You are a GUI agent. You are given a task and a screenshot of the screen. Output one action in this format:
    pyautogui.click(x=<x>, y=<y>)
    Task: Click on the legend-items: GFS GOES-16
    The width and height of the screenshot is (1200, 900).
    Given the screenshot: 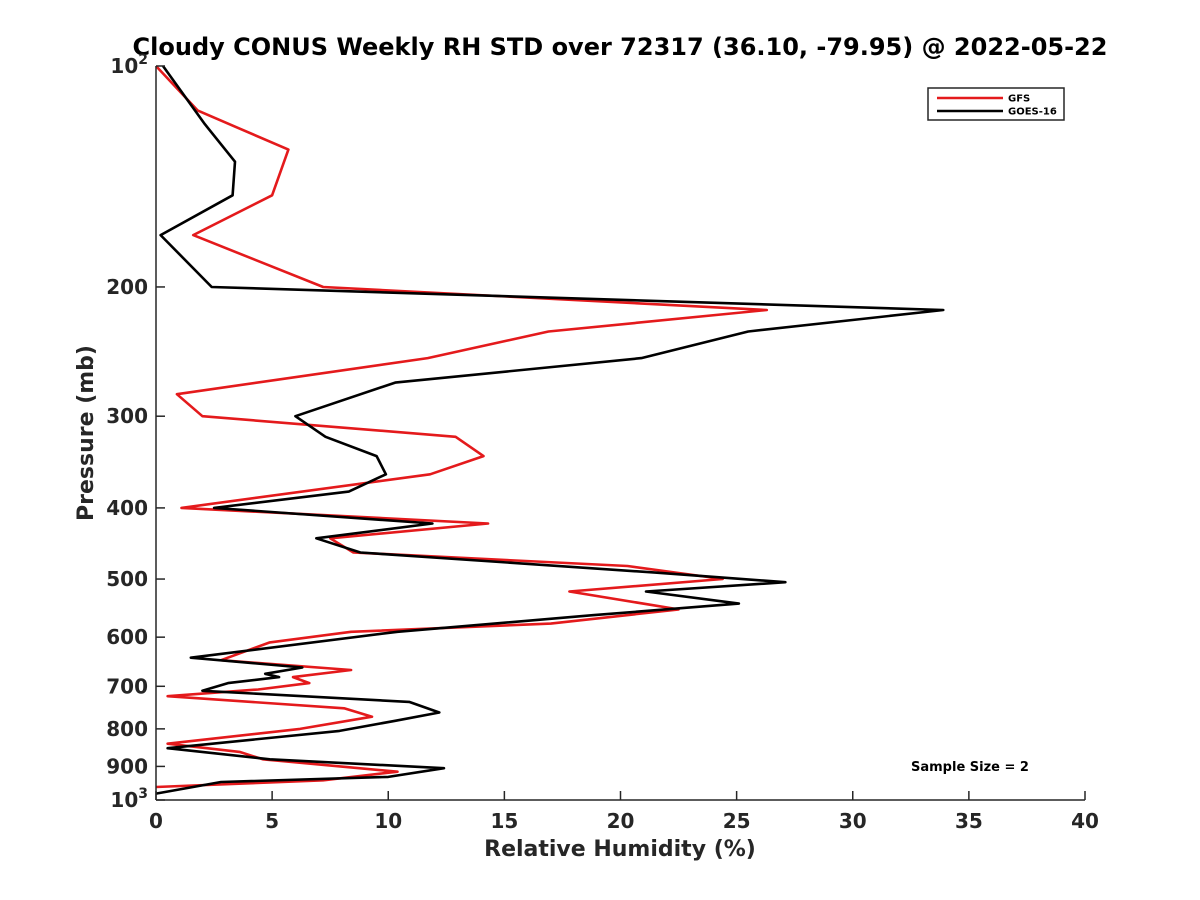 What is the action you would take?
    pyautogui.click(x=997, y=106)
    